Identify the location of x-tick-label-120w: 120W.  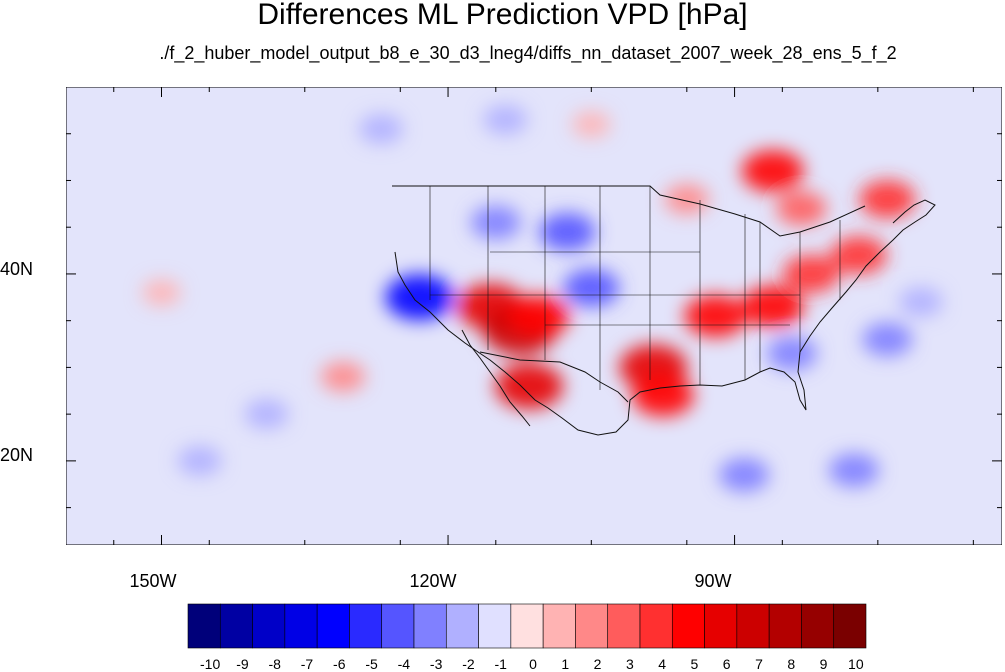
(433, 581).